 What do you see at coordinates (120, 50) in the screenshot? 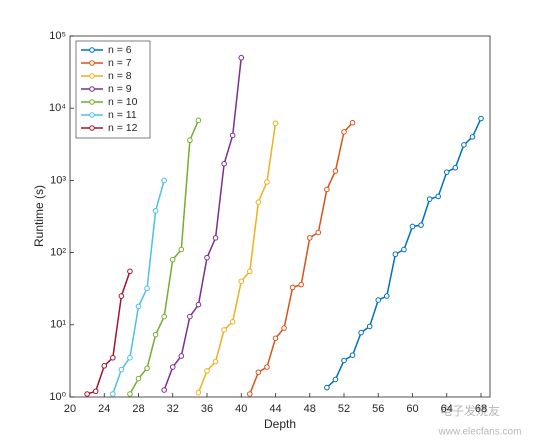
I see `legend-label: n = 6` at bounding box center [120, 50].